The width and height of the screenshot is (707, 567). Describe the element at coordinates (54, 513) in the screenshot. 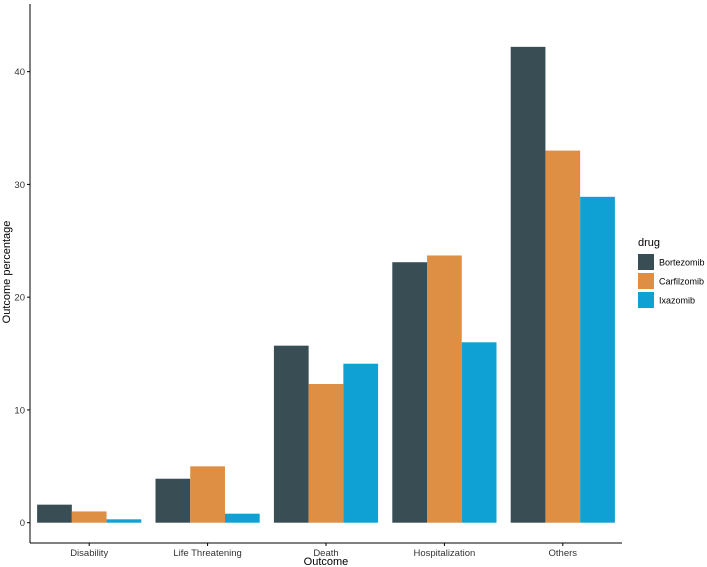

I see `bar-bortezomib-disability` at that location.